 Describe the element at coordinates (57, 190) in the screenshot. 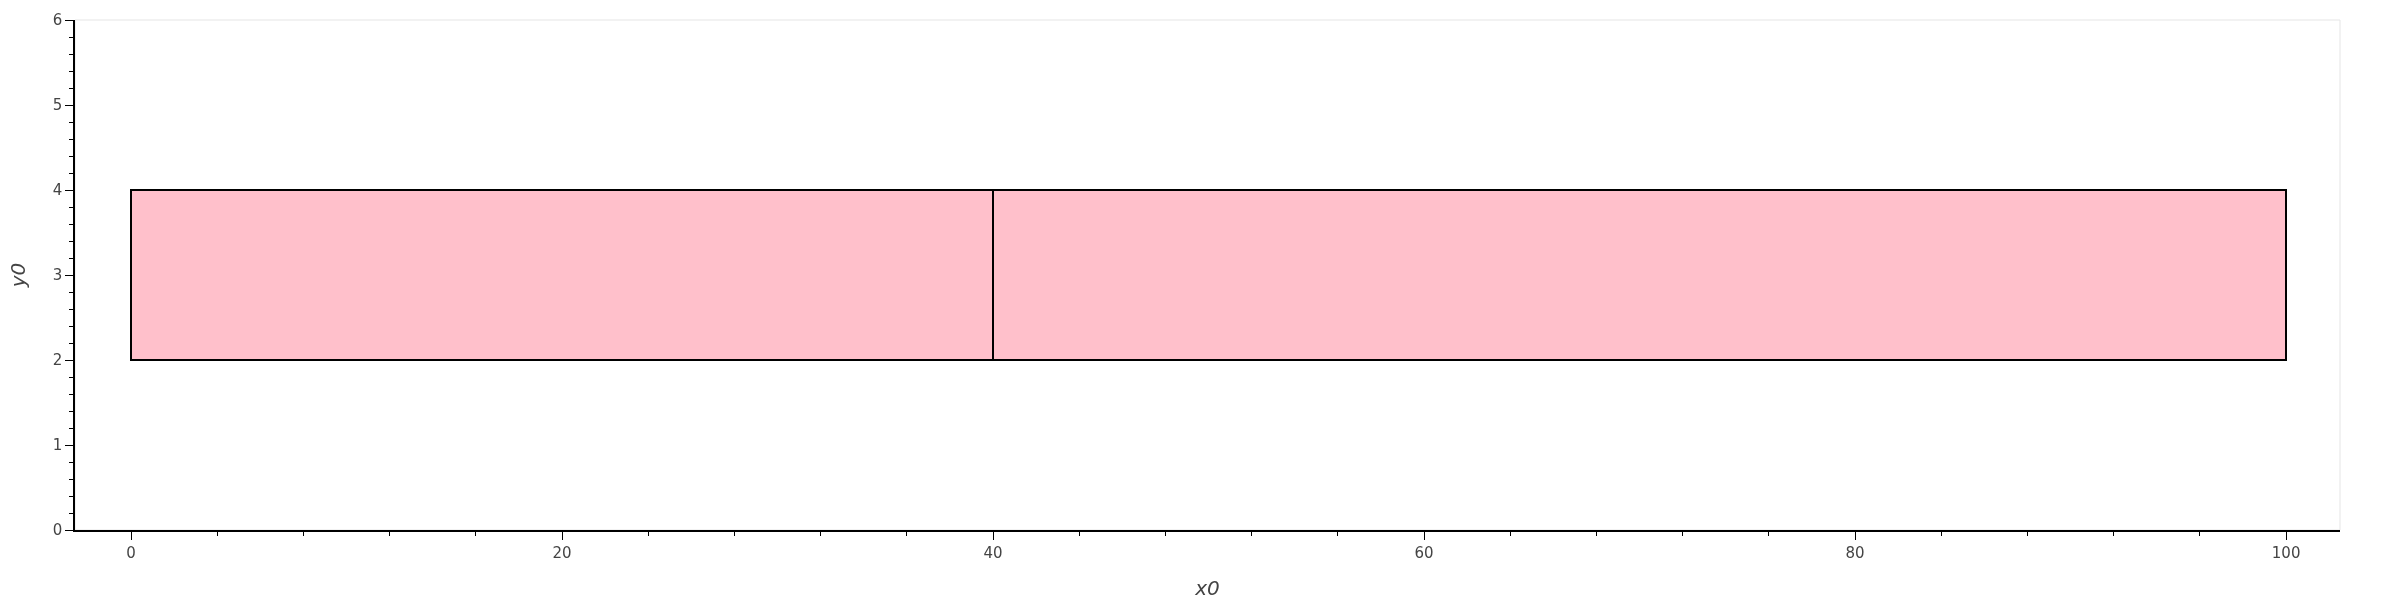

I see `y-tick-label: 4` at that location.